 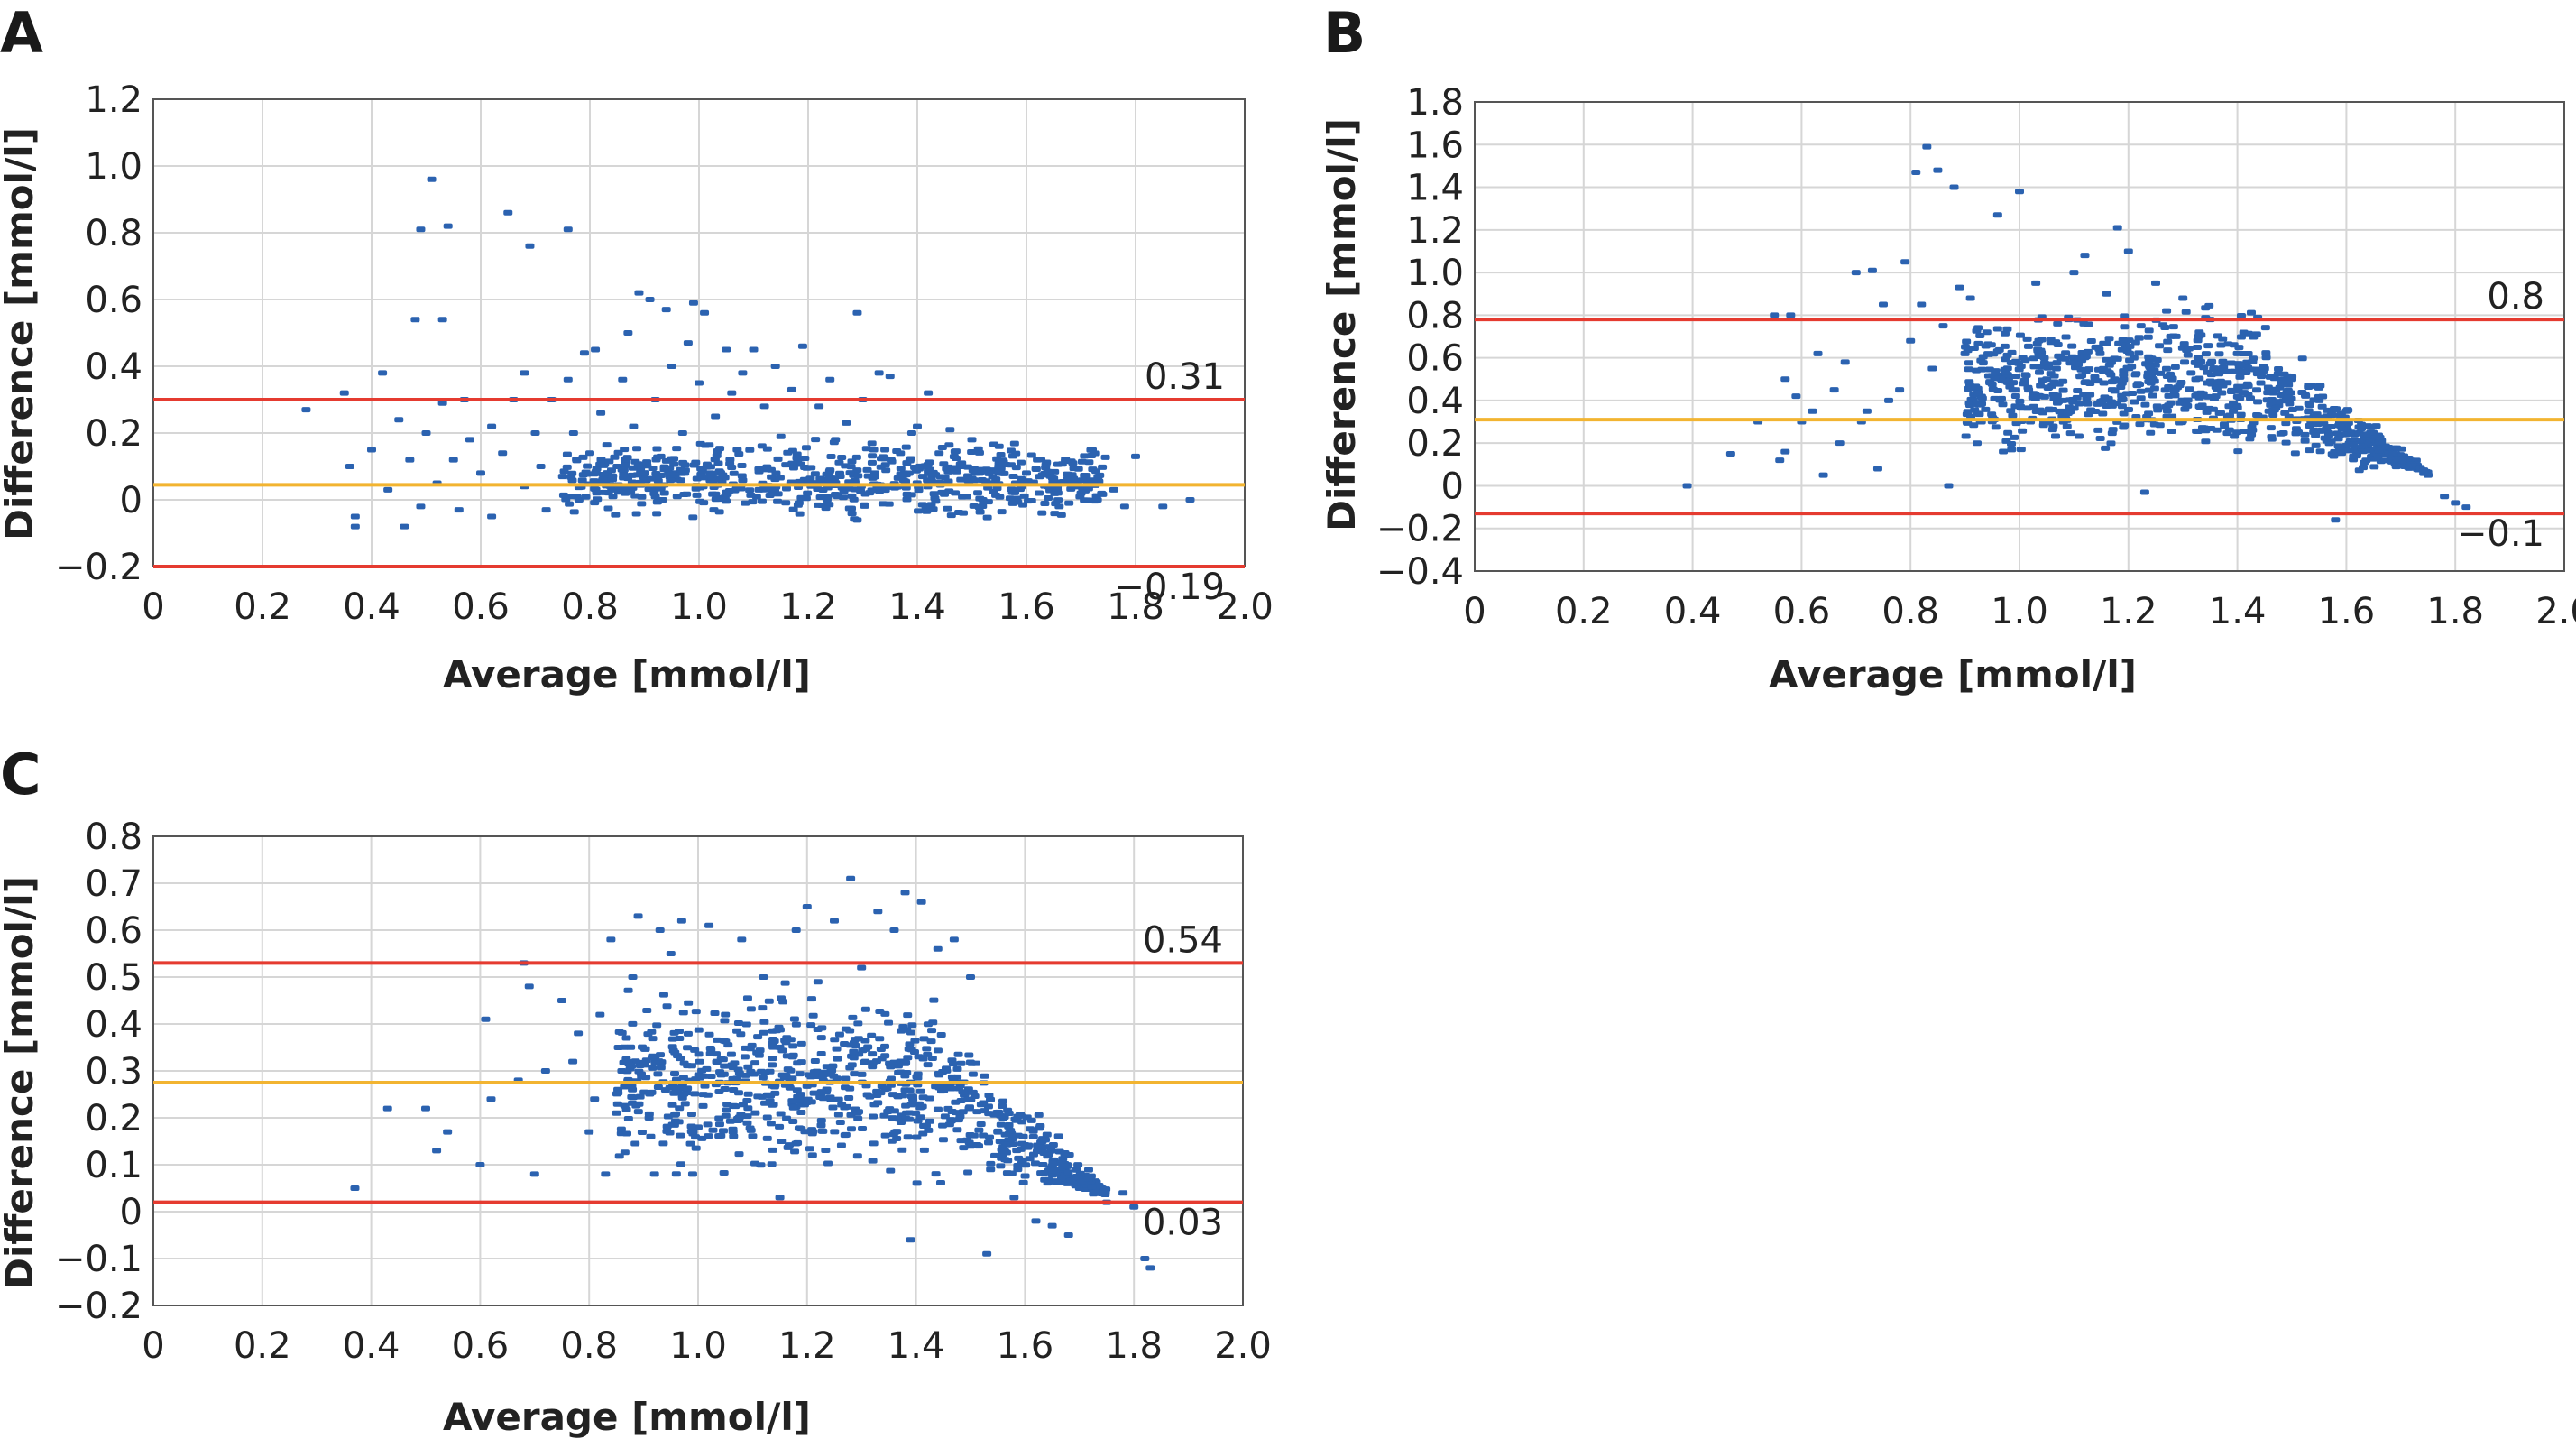 What do you see at coordinates (807, 1346) in the screenshot?
I see `x-tick-label: 1.2` at bounding box center [807, 1346].